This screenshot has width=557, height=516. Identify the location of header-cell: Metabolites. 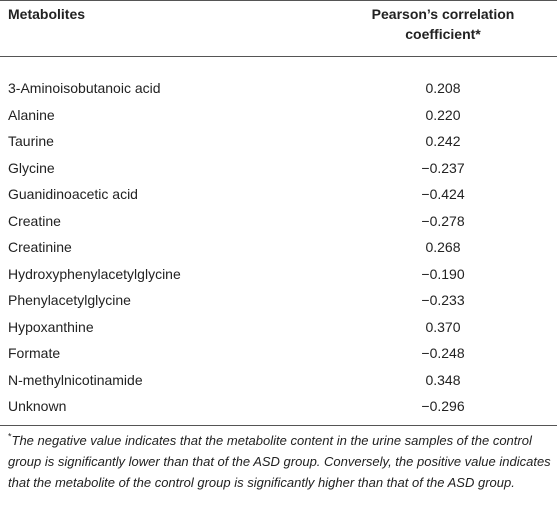
(47, 14).